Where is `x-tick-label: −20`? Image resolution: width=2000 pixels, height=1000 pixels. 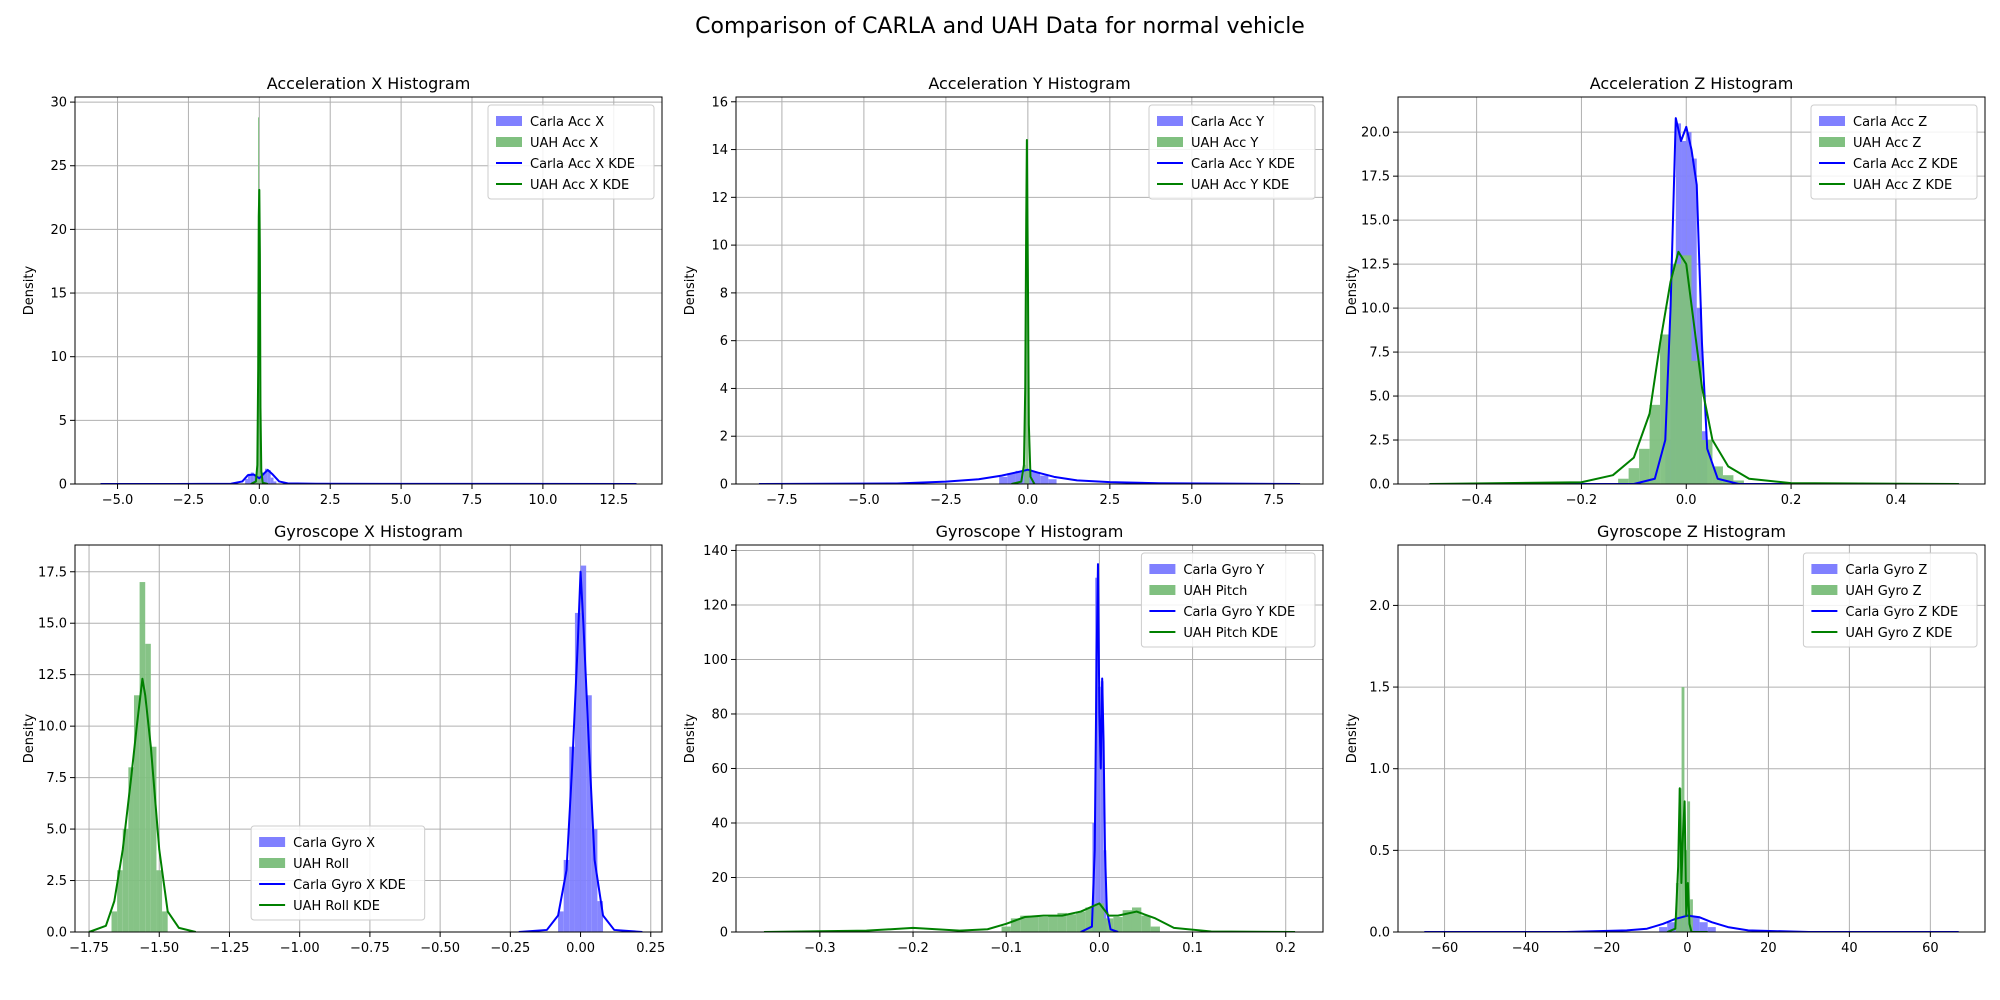
x-tick-label: −20 is located at coordinates (1606, 948).